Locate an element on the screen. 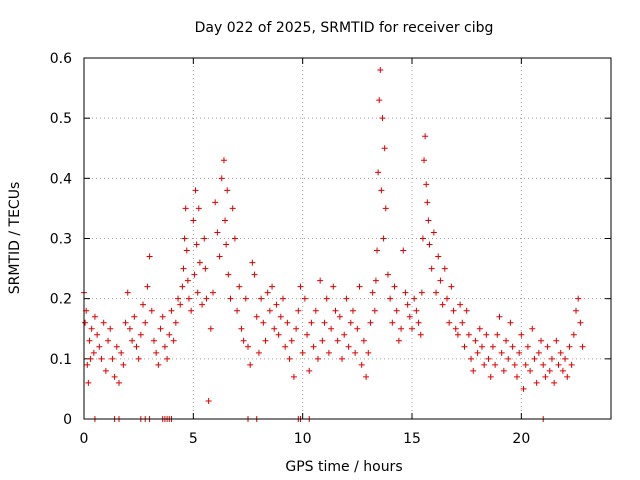  y-tick-label: 0.3 is located at coordinates (61, 240).